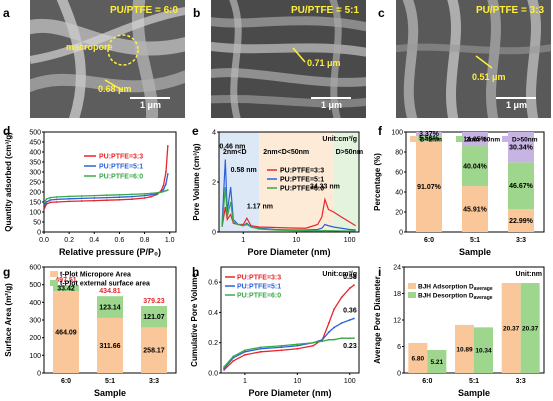  Describe the element at coordinates (121, 157) in the screenshot. I see `chart-d-legend-label: PU:PTFE=3:3` at that location.